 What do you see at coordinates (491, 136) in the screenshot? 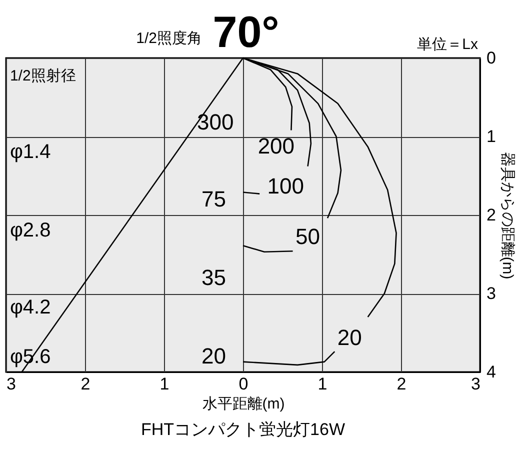
I see `y-tick-label: 1` at bounding box center [491, 136].